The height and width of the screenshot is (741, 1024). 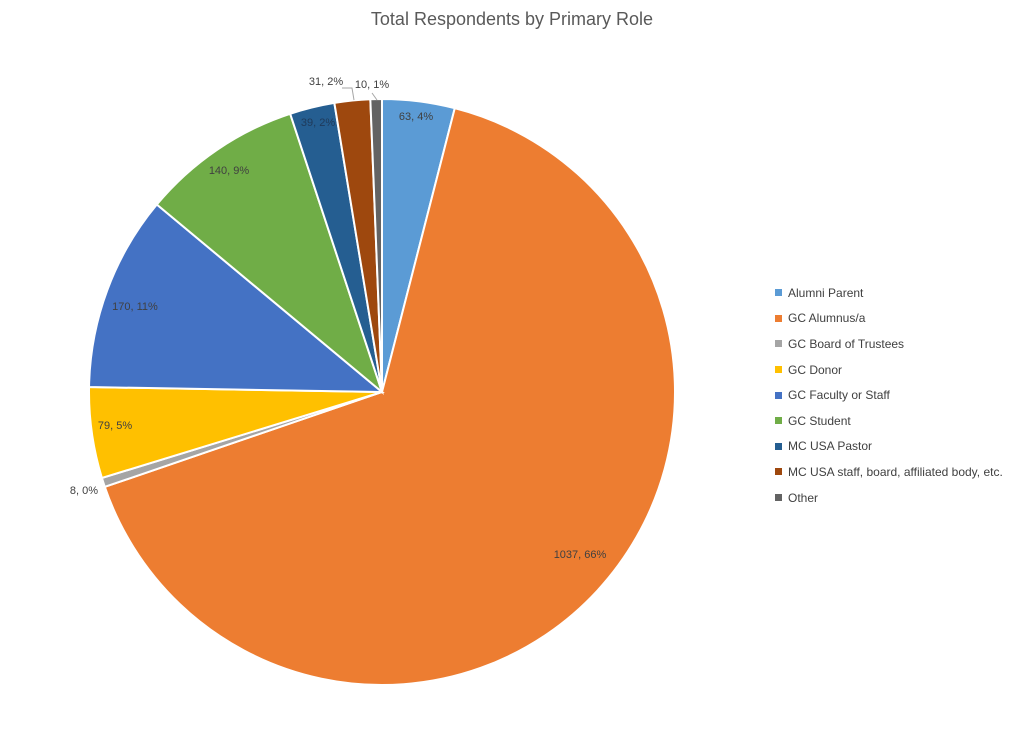 What do you see at coordinates (889, 293) in the screenshot?
I see `legend-item-alumni-parent: Alumni Parent` at bounding box center [889, 293].